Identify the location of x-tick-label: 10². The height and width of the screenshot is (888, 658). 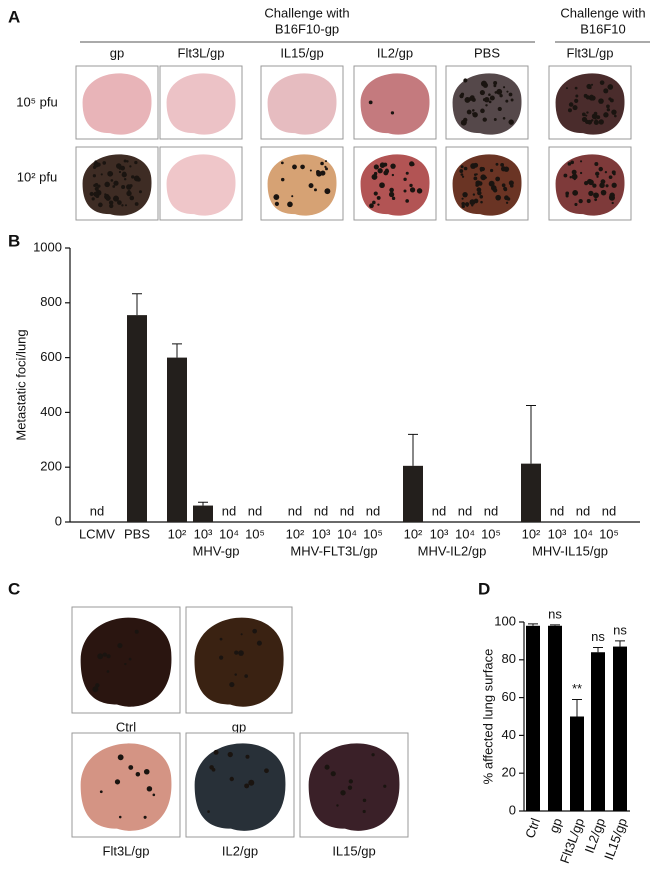
(177, 533).